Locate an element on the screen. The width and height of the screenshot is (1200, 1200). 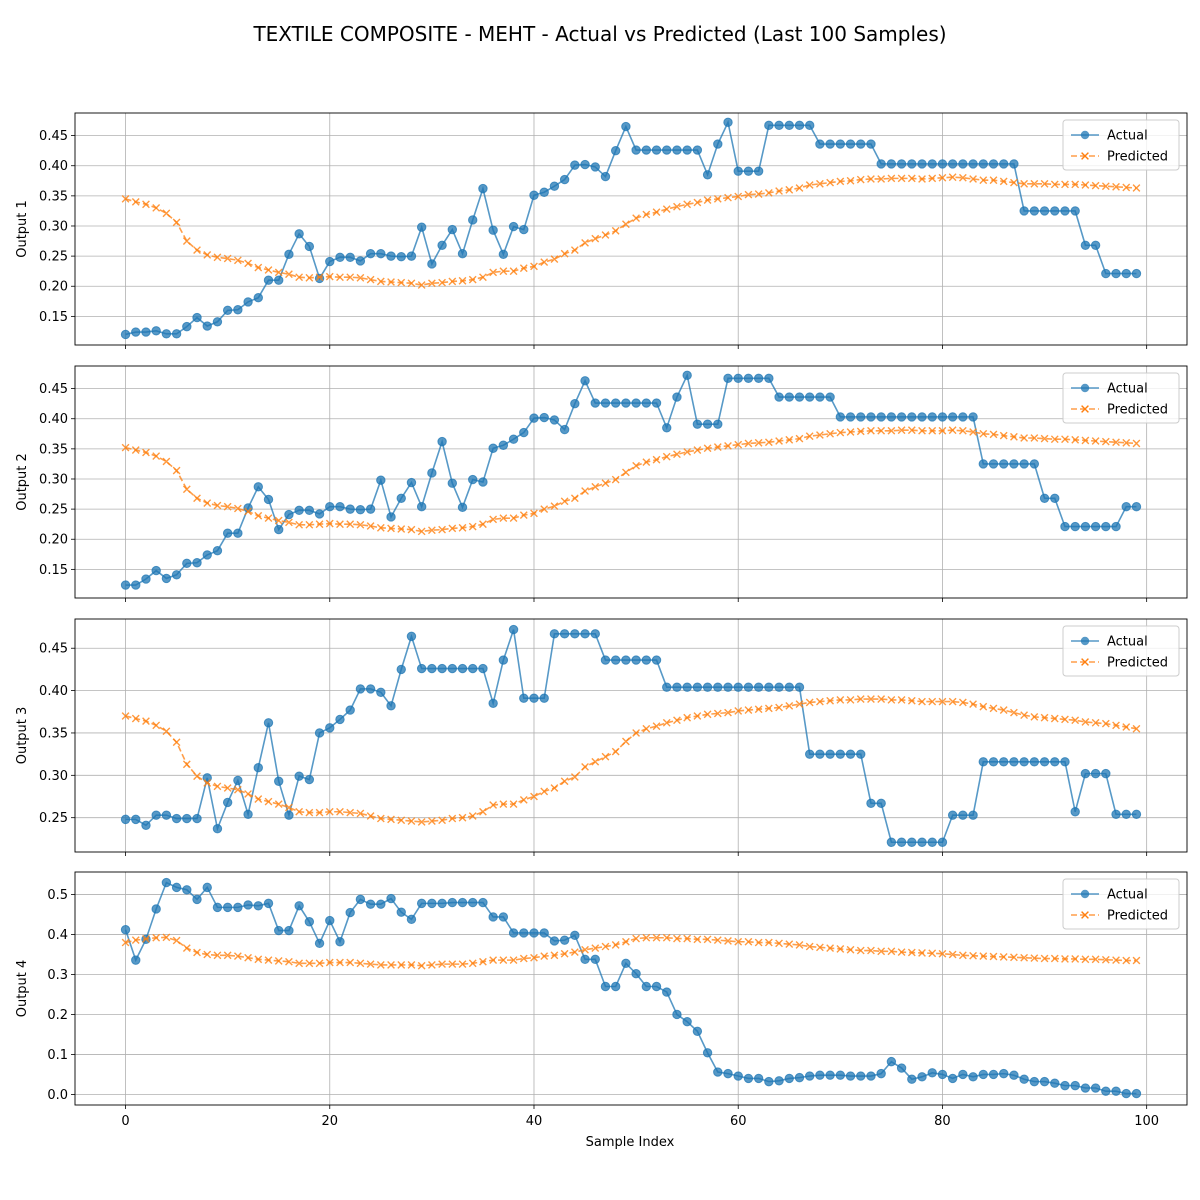
y-tick-label: 0.25 is located at coordinates (53, 818).